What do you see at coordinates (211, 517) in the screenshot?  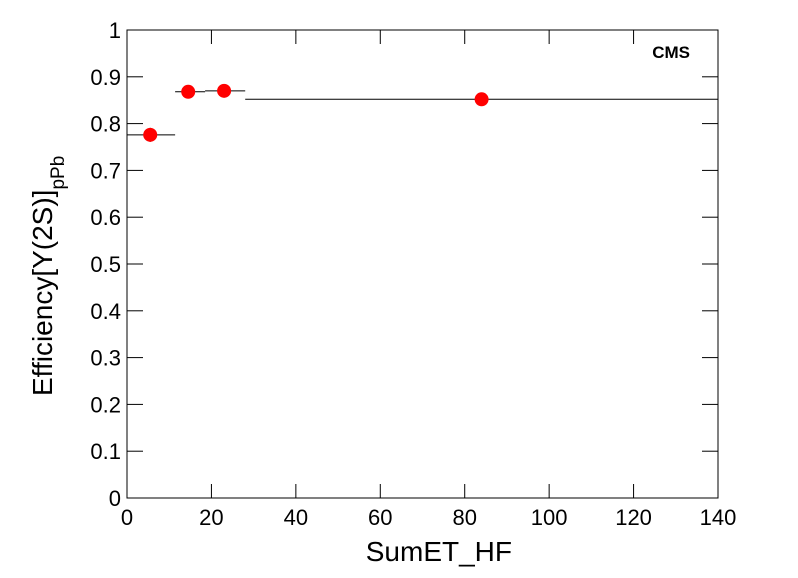 I see `x-tick-label: 20` at bounding box center [211, 517].